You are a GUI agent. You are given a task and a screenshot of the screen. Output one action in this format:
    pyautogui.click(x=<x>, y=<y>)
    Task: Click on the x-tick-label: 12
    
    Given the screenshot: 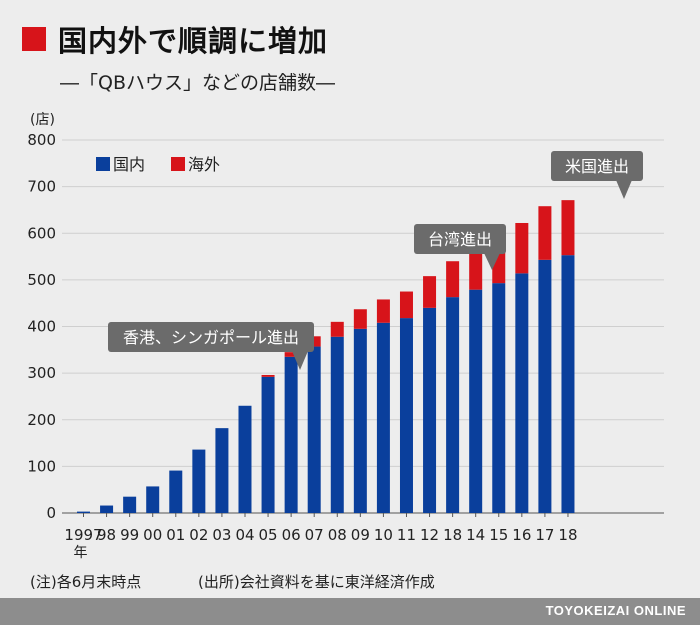 What is the action you would take?
    pyautogui.click(x=429, y=535)
    